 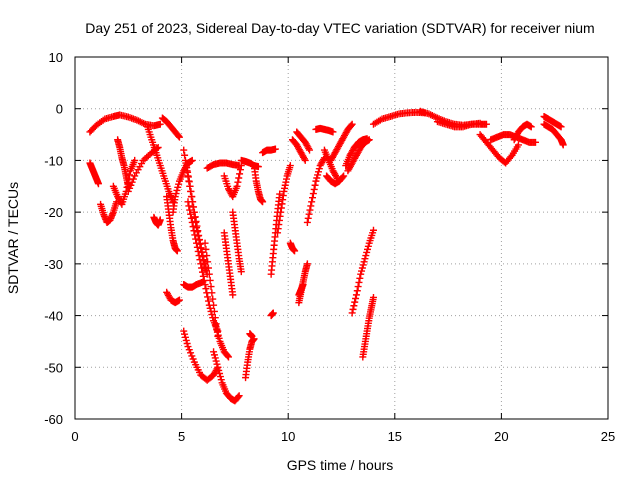 I want to click on x-tick-label: 10, so click(x=288, y=436).